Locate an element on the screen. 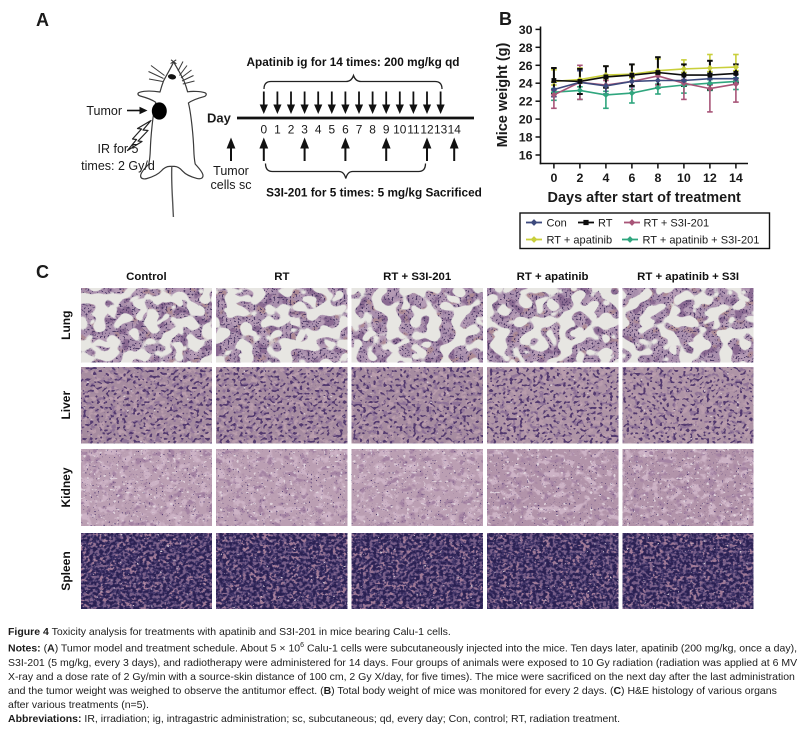  svg-text: Spleen is located at coordinates (66, 570).